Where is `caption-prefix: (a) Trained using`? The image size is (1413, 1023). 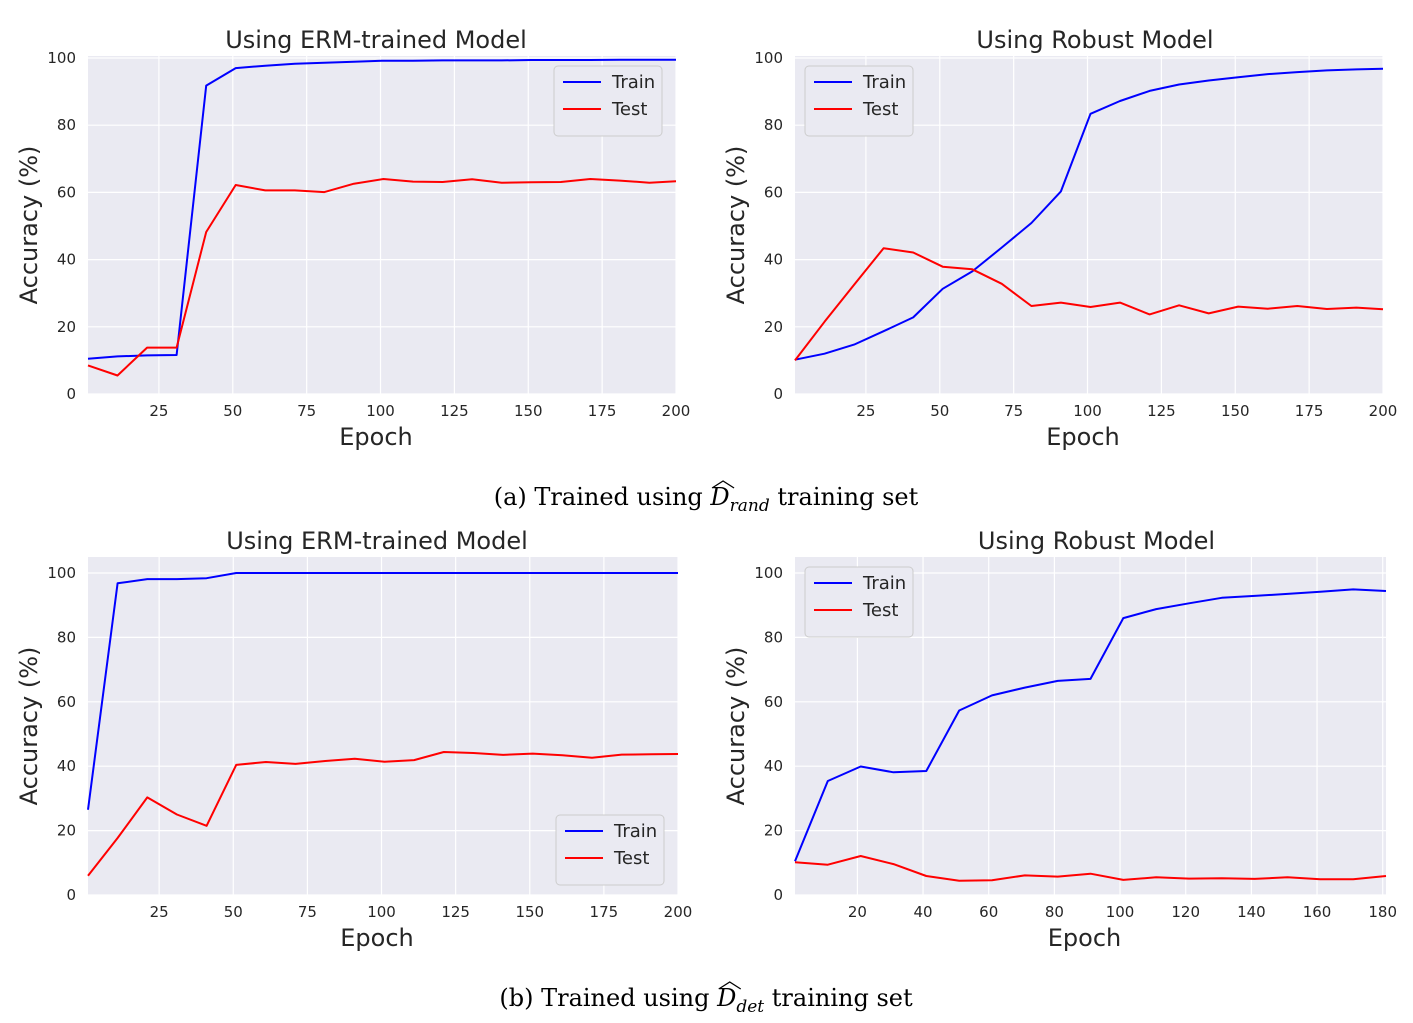
caption-prefix: (a) Trained using is located at coordinates (602, 497).